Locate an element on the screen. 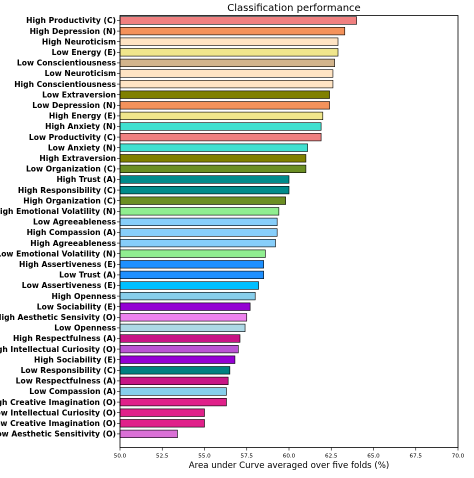  category-label: High Agreeableness is located at coordinates (73, 243).